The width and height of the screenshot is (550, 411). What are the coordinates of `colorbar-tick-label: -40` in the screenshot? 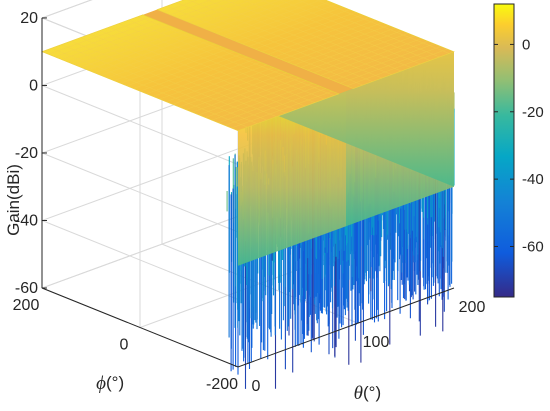 It's located at (533, 179).